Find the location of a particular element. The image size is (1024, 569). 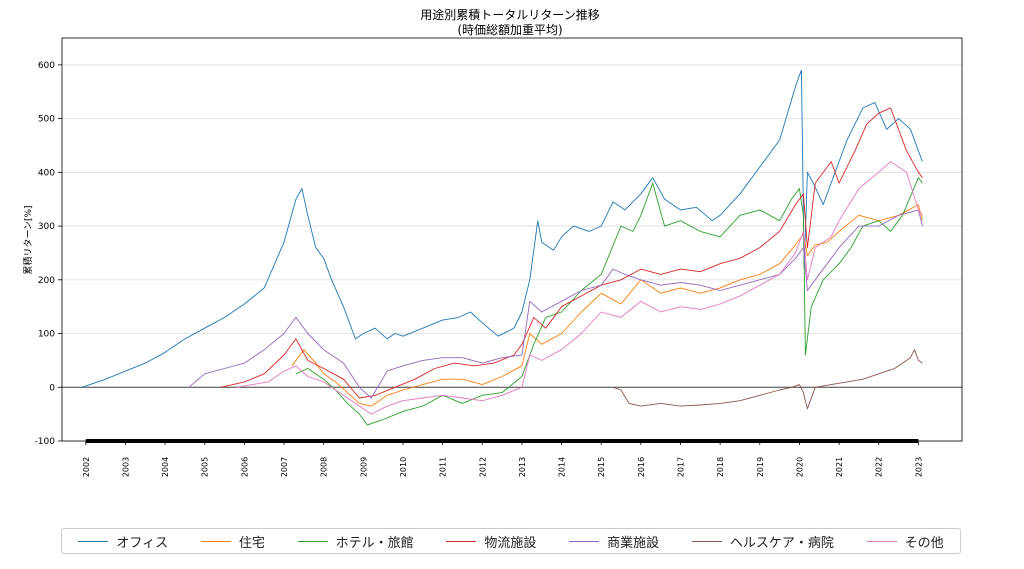

x-tick-label: 2010 is located at coordinates (403, 467).